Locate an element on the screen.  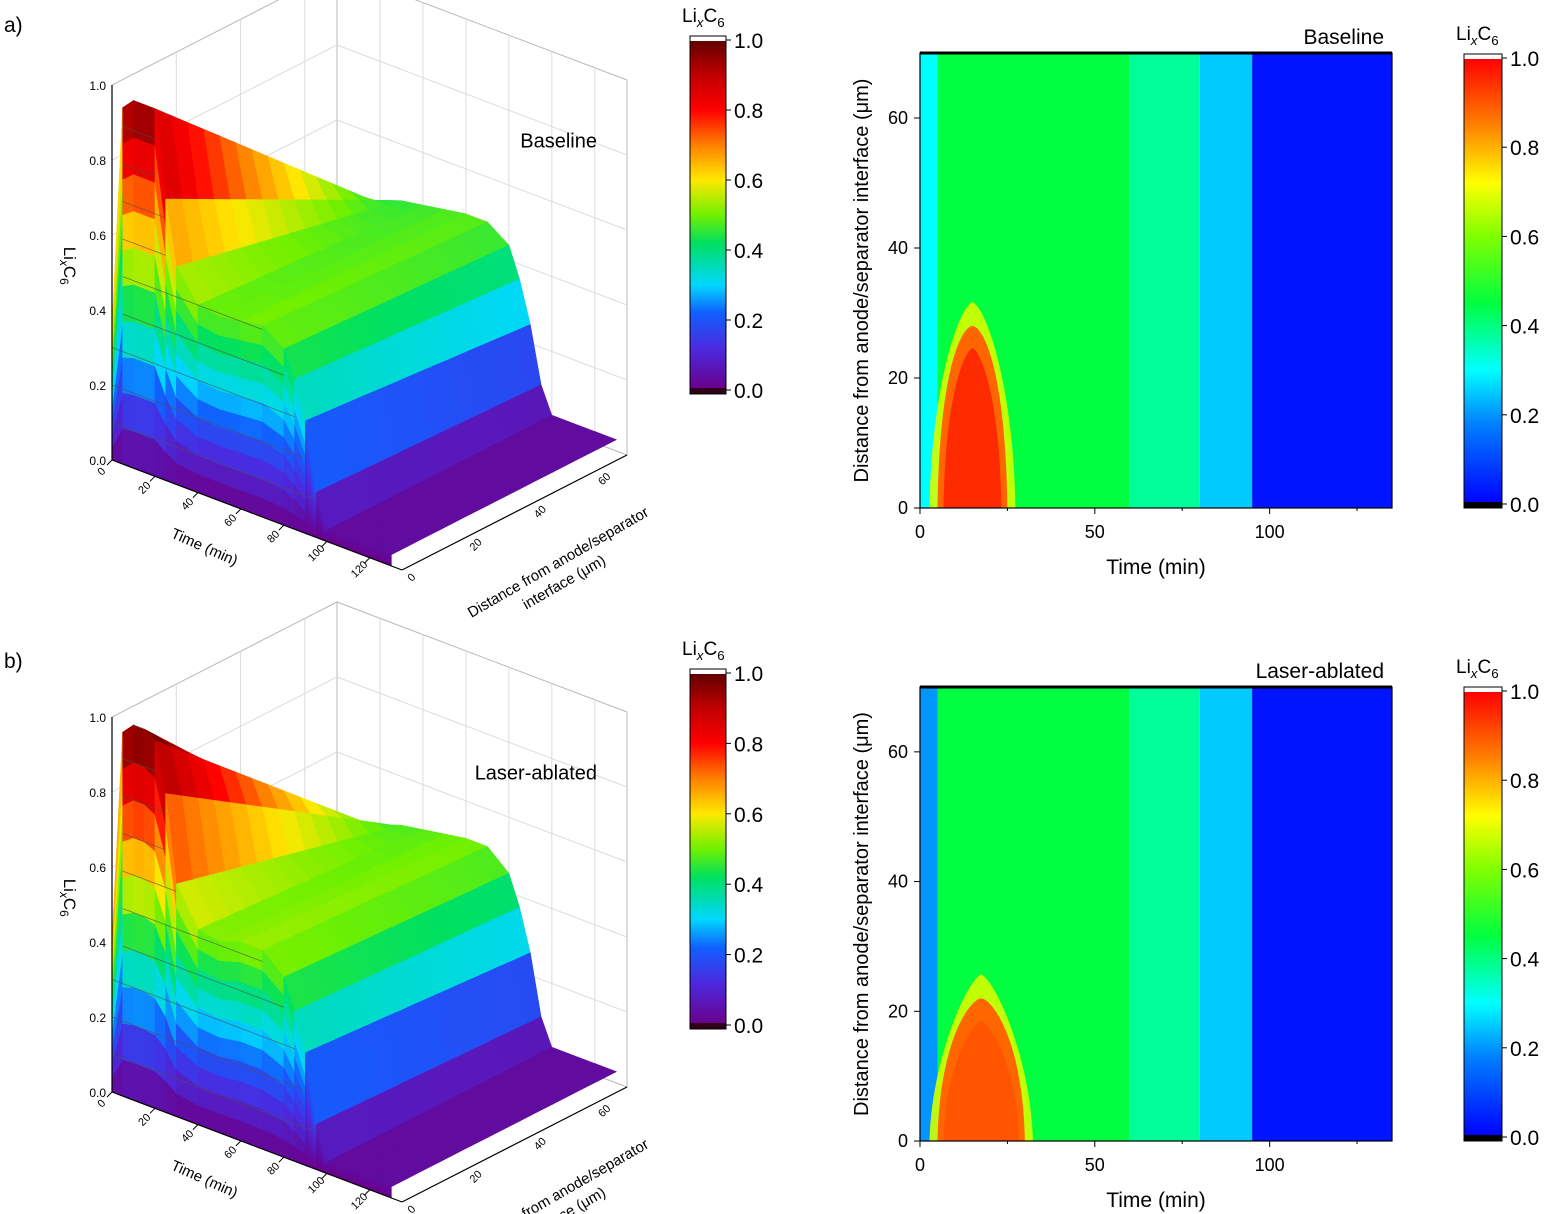
z-tick-label: 1.0 is located at coordinates (97, 86).